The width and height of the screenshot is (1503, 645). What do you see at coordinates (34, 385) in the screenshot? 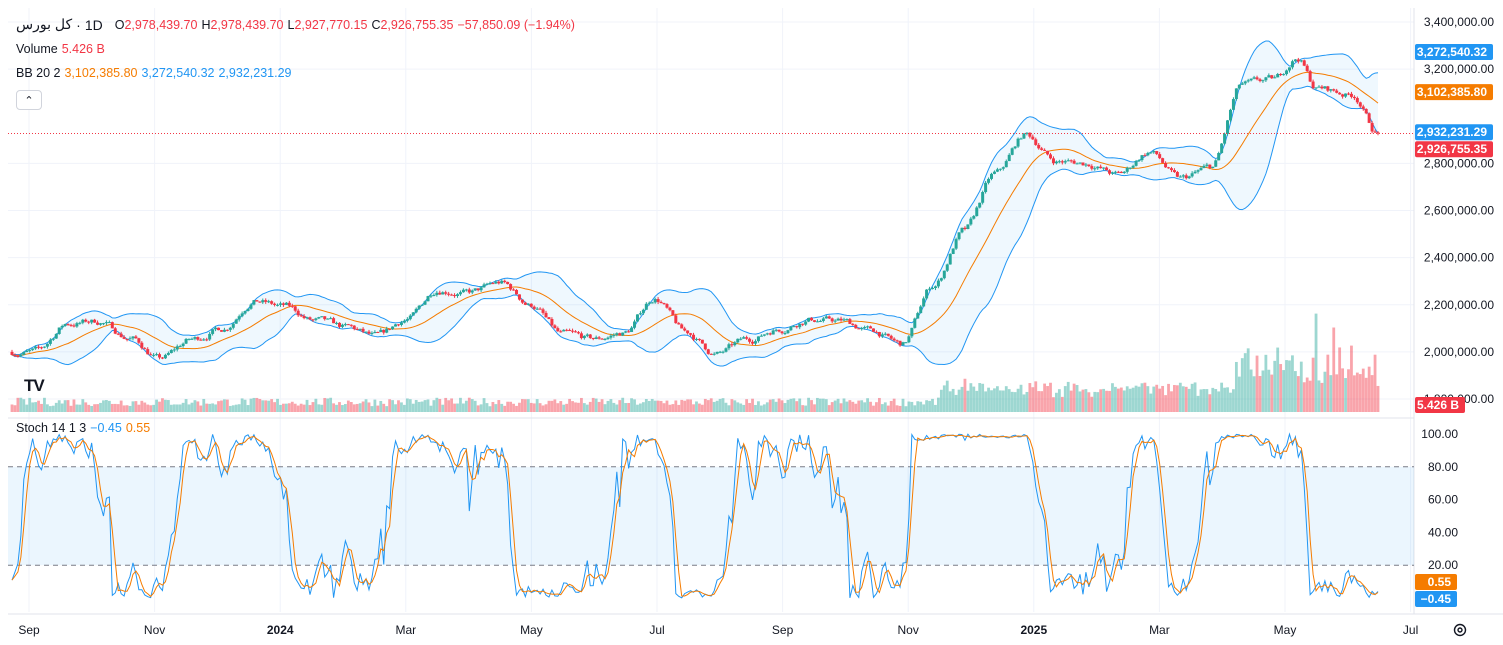
I see `tradingview-logo-icon: TV` at bounding box center [34, 385].